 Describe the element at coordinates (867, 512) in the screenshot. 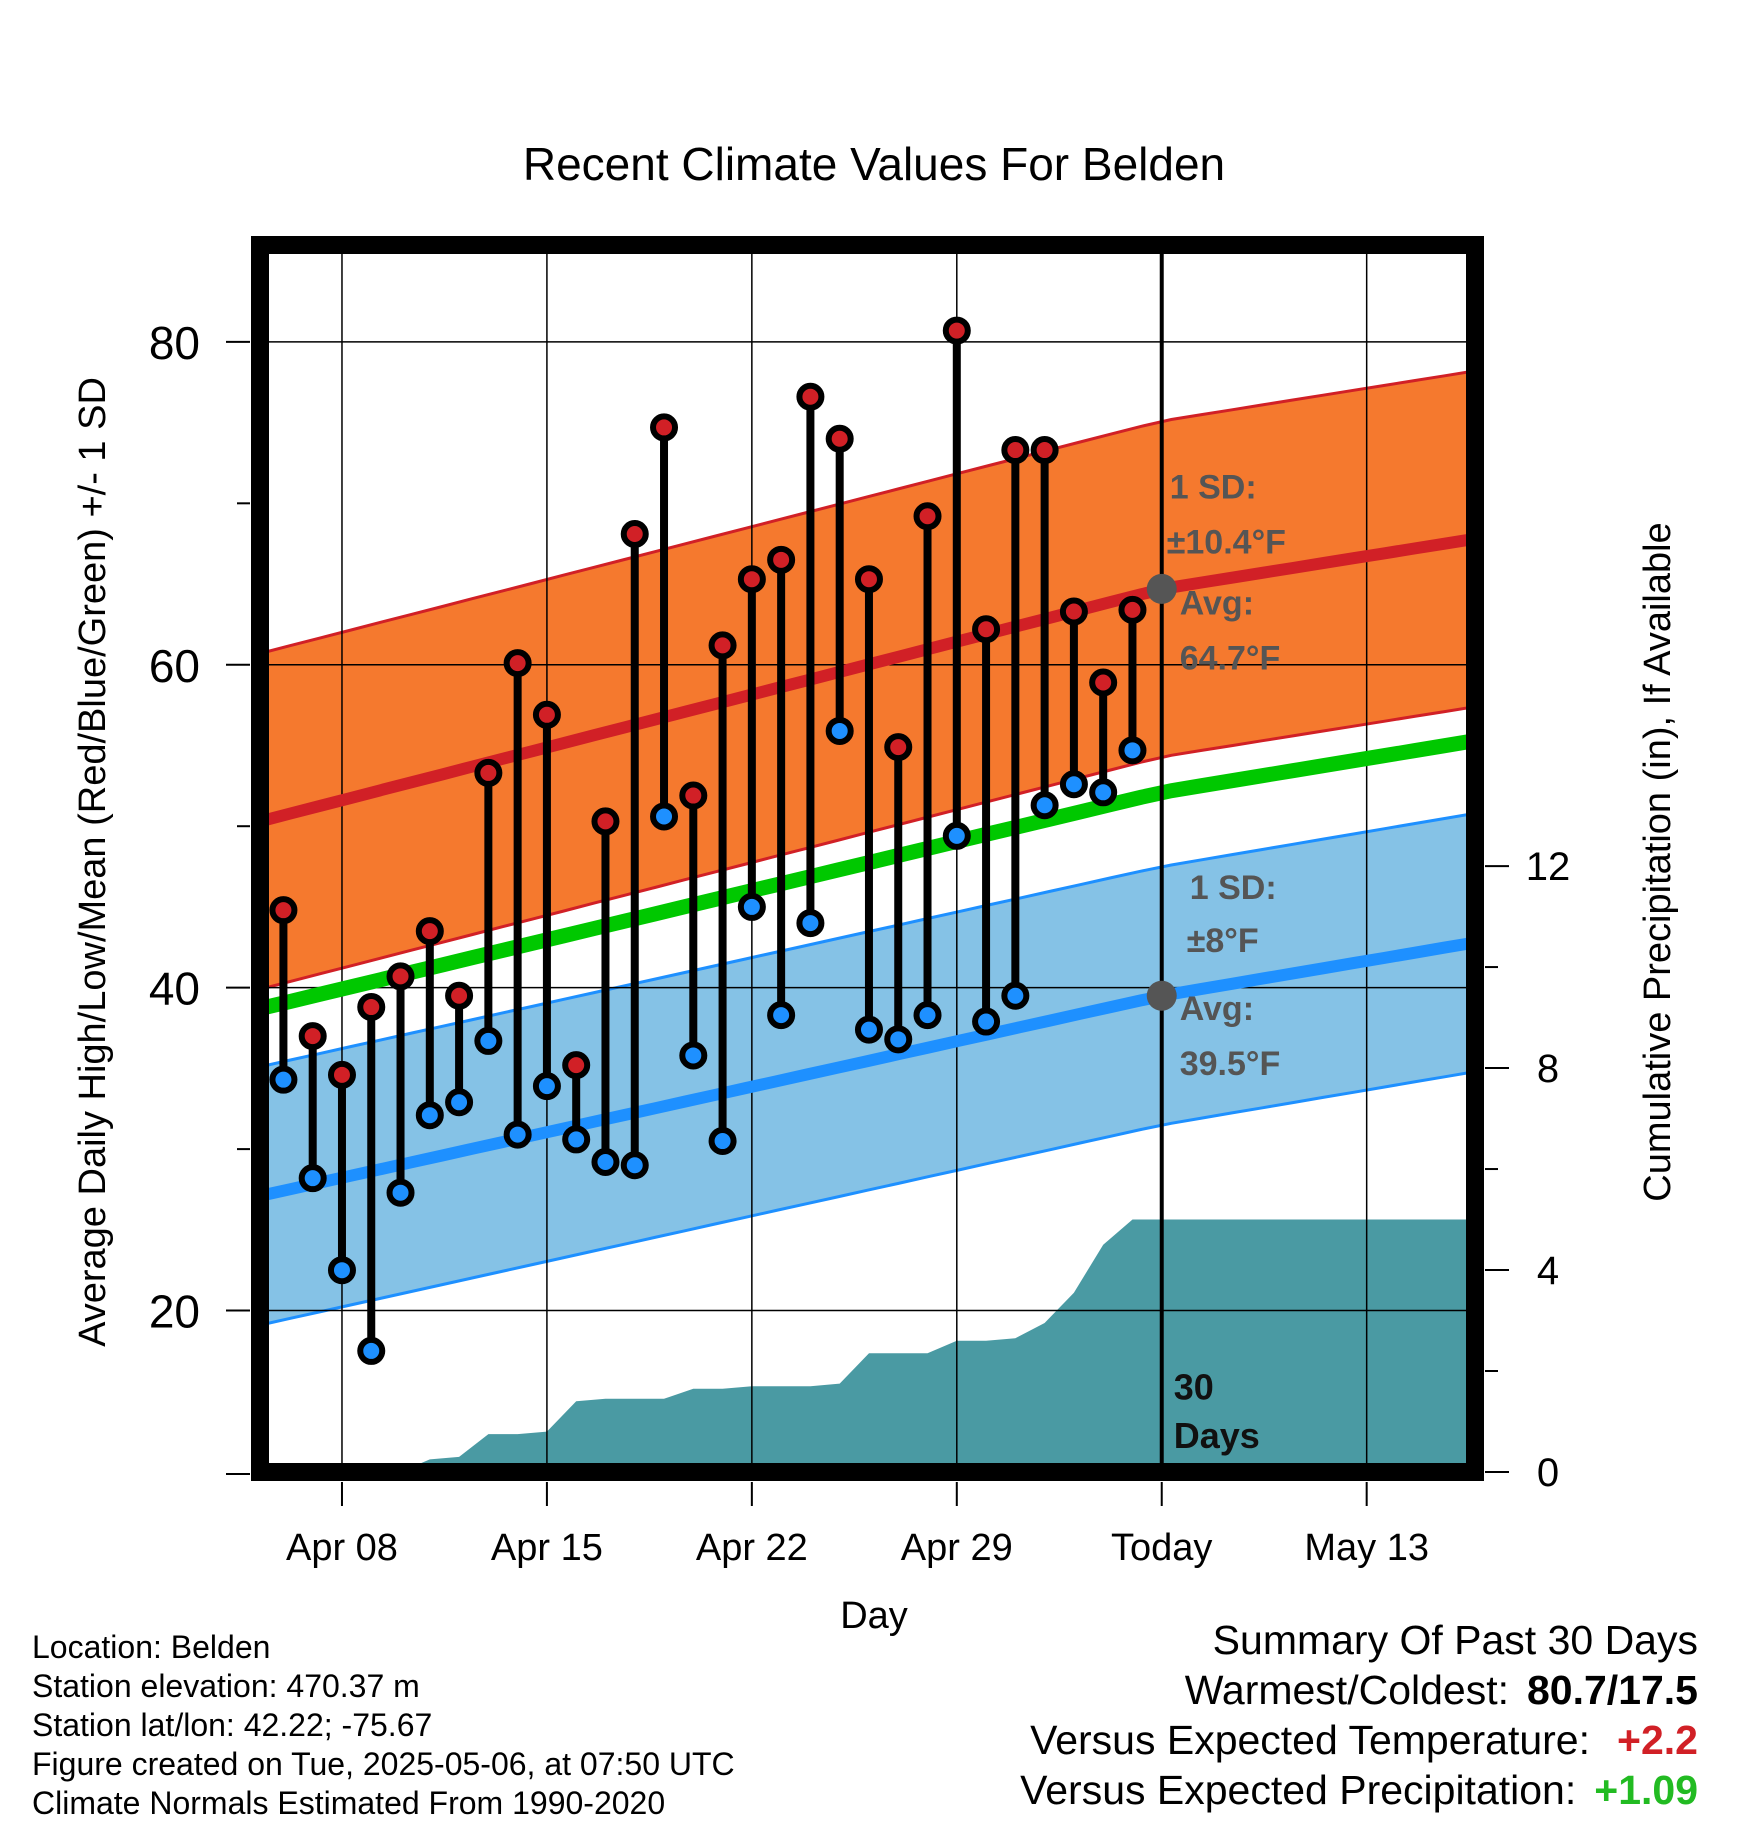

I see `high-band-upper-edge` at that location.